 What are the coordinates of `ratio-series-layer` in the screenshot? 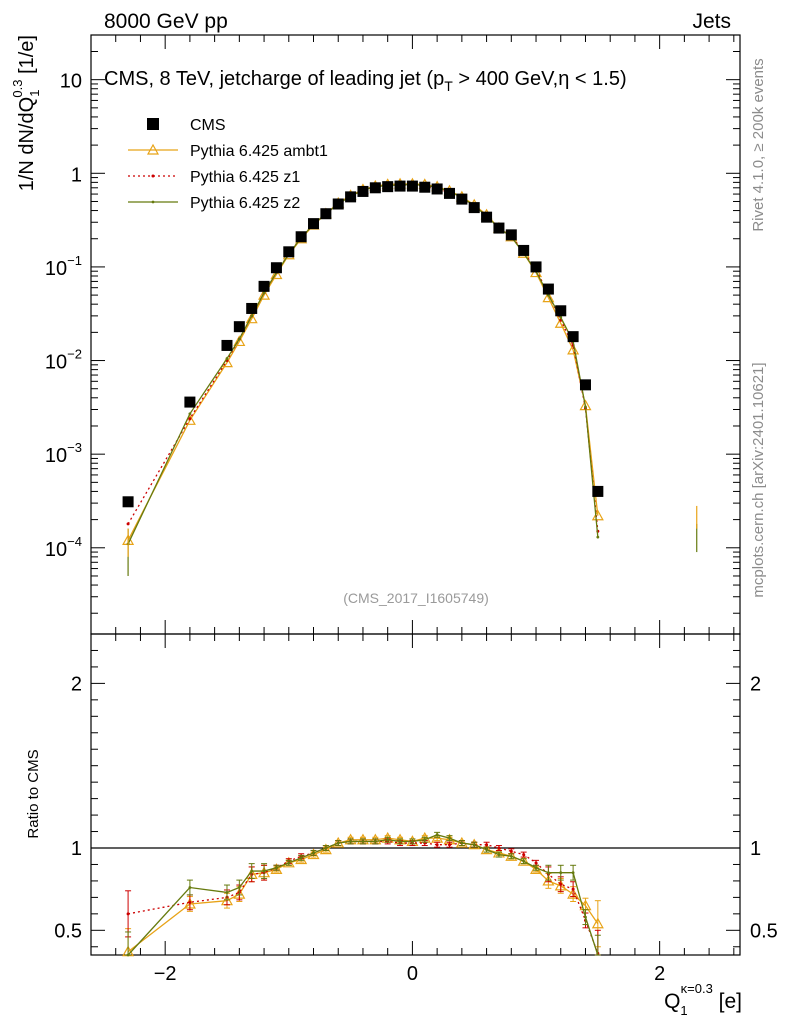 It's located at (415, 894).